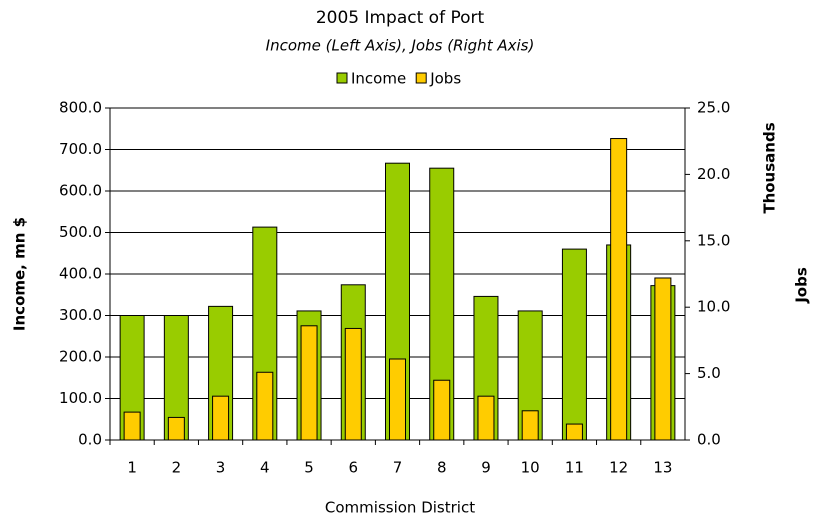 The width and height of the screenshot is (825, 518). I want to click on y2-tick-label: 5.0, so click(709, 373).